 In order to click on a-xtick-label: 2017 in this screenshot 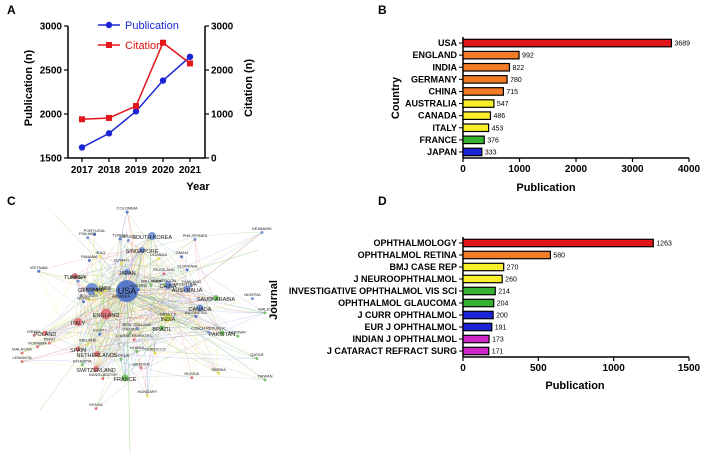, I will do `click(82, 170)`.